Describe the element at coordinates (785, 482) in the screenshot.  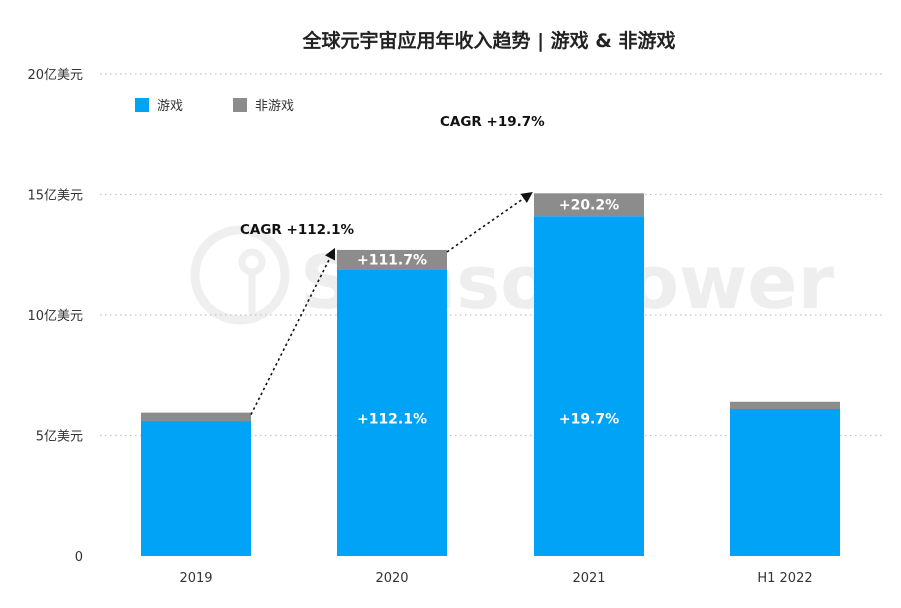
I see `bar-h1-2022-games` at that location.